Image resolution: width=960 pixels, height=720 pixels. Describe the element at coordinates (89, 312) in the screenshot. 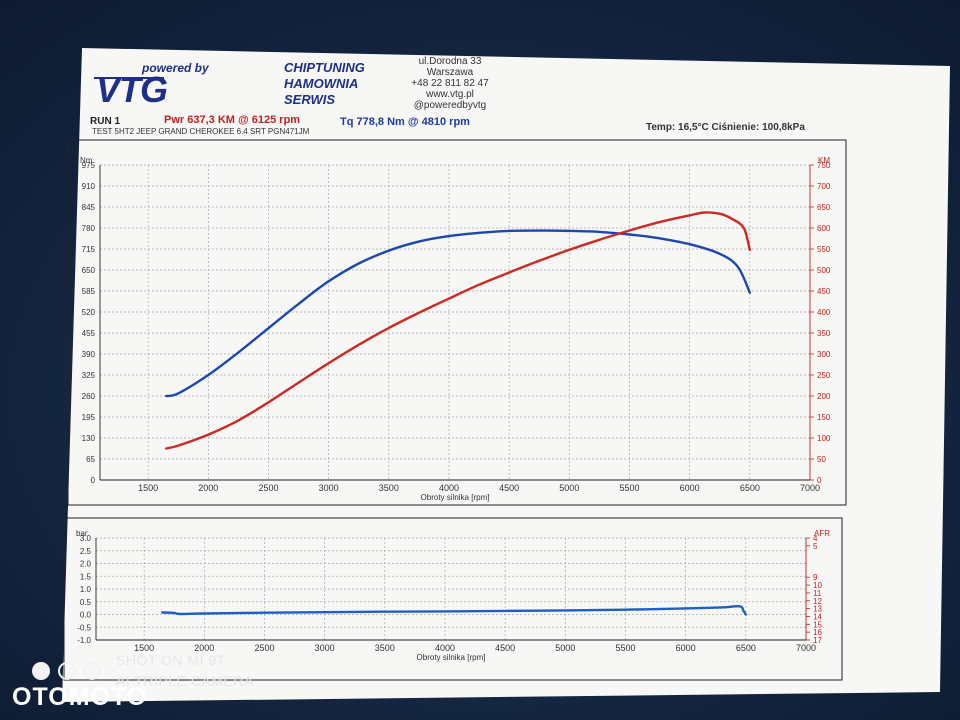

I see `left-tick-label: 520` at that location.